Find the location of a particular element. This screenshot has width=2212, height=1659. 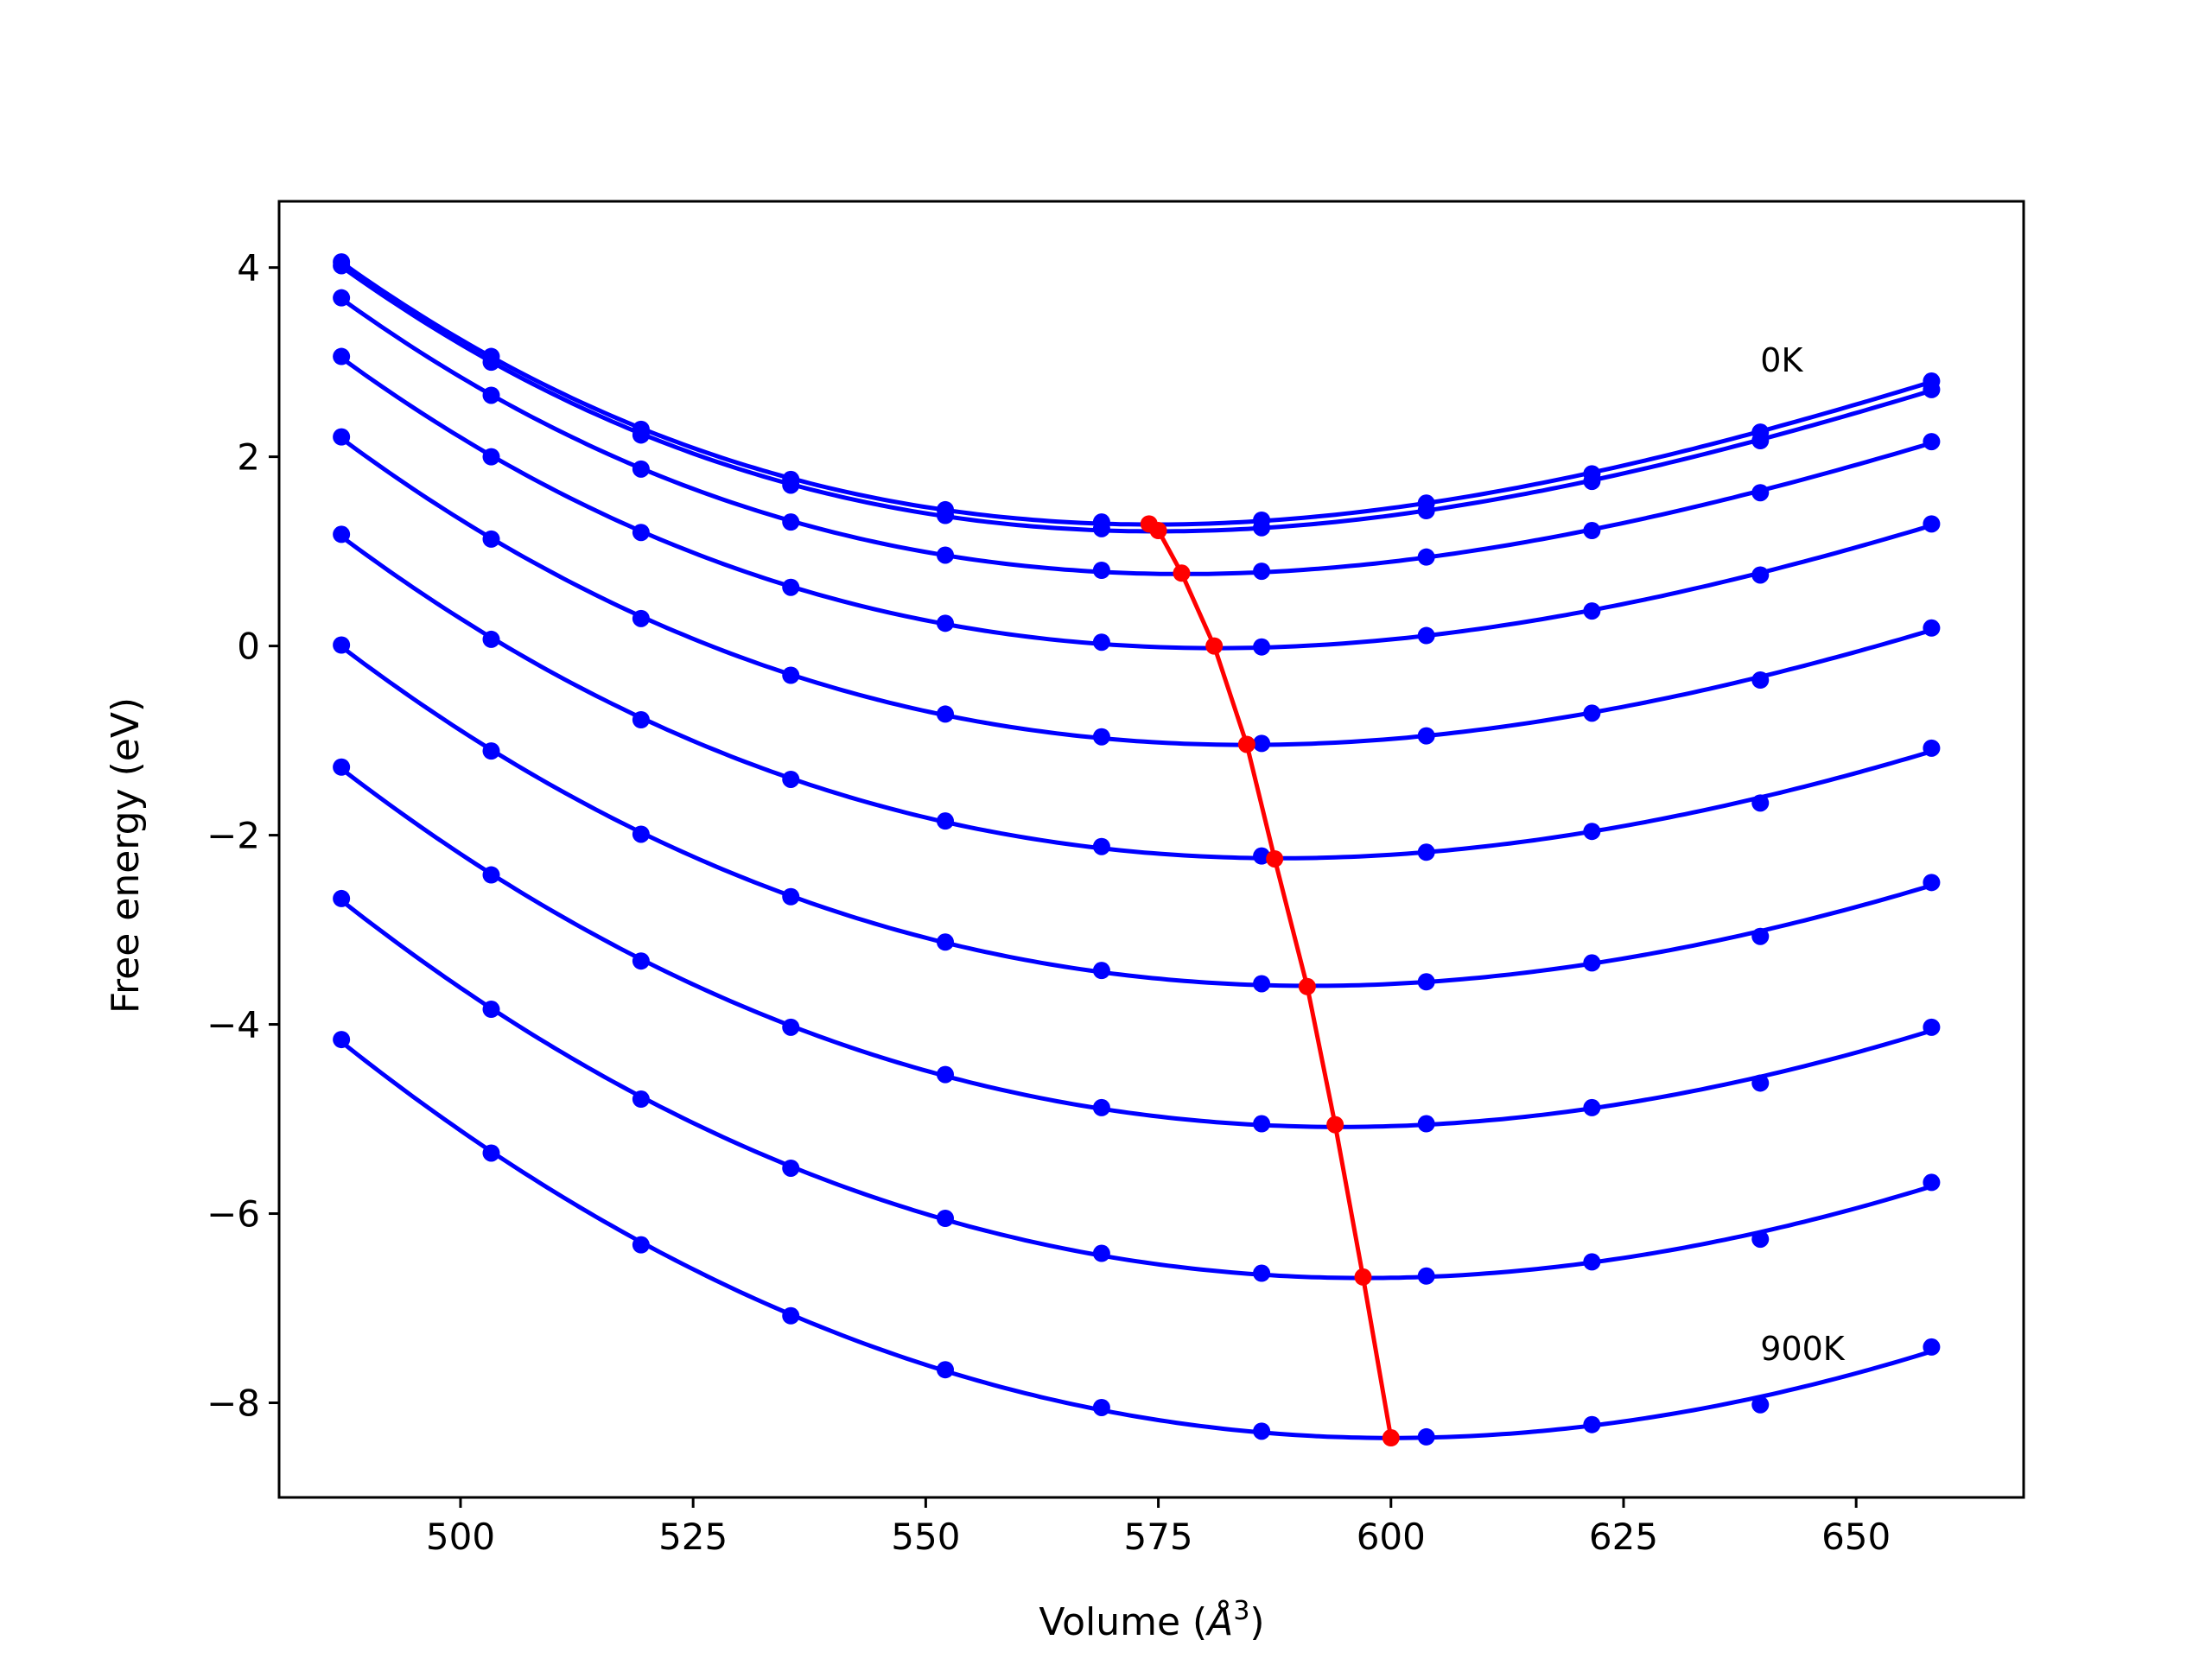

equilibrium-group is located at coordinates (1270, 981).